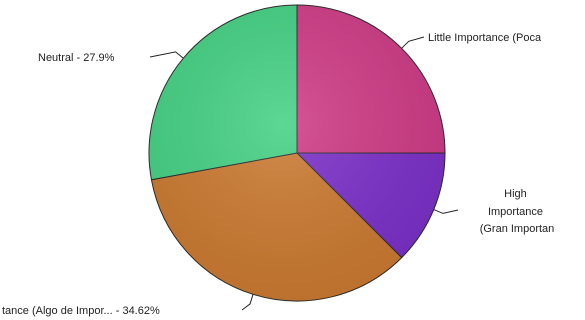 The height and width of the screenshot is (320, 585). What do you see at coordinates (413, 42) in the screenshot?
I see `leader-line-little` at bounding box center [413, 42].